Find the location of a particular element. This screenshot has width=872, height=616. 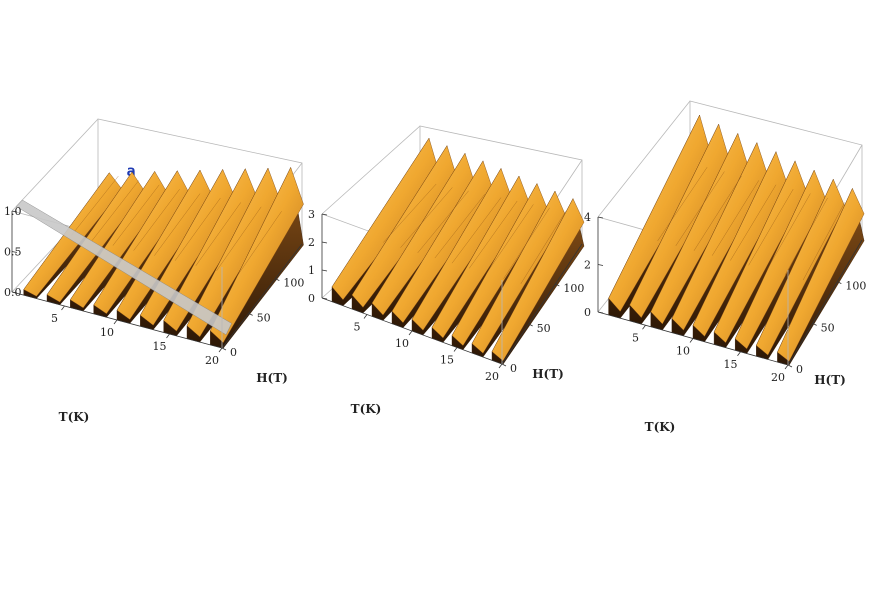

z-tick-label: 4 is located at coordinates (587, 217).